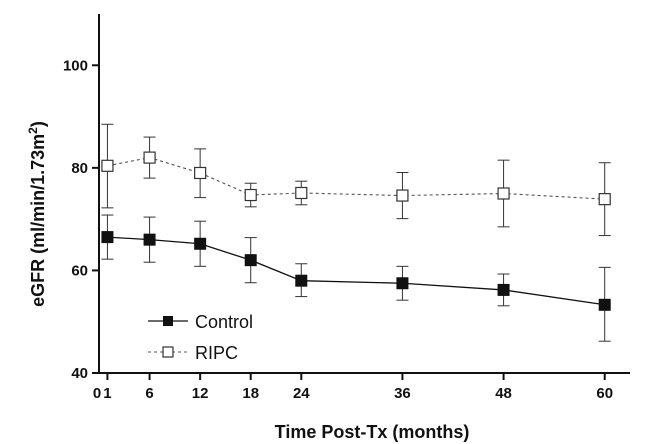 The height and width of the screenshot is (444, 648). What do you see at coordinates (81, 219) in the screenshot?
I see `y-axis-ticks: 40 60 80 100` at bounding box center [81, 219].